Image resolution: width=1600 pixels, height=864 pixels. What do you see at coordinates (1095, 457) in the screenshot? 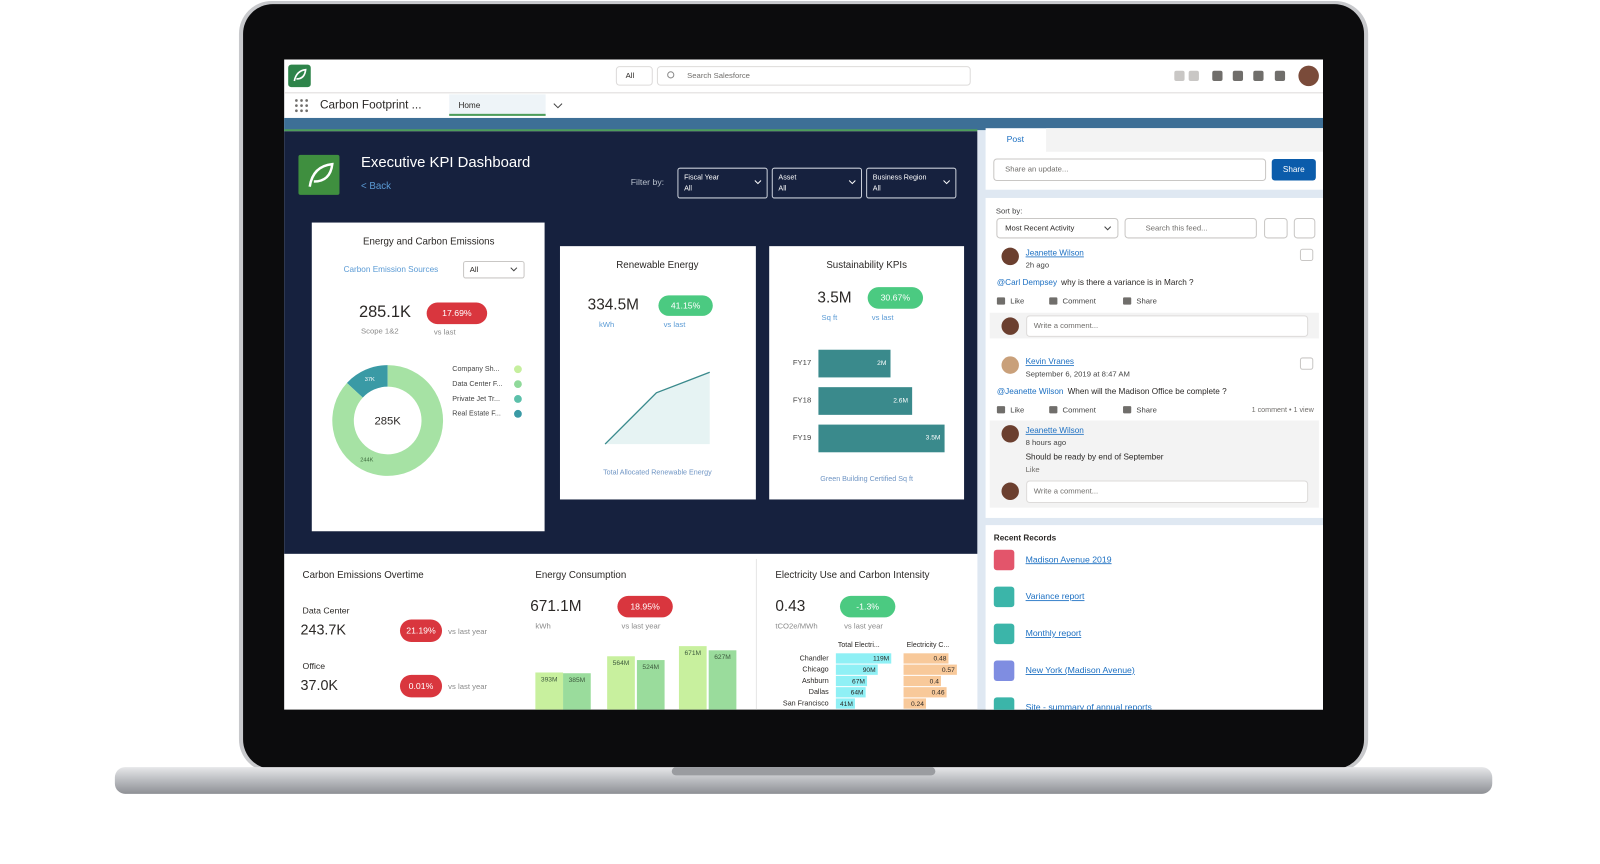
I see `reply-text: Should be ready by end of September` at bounding box center [1095, 457].